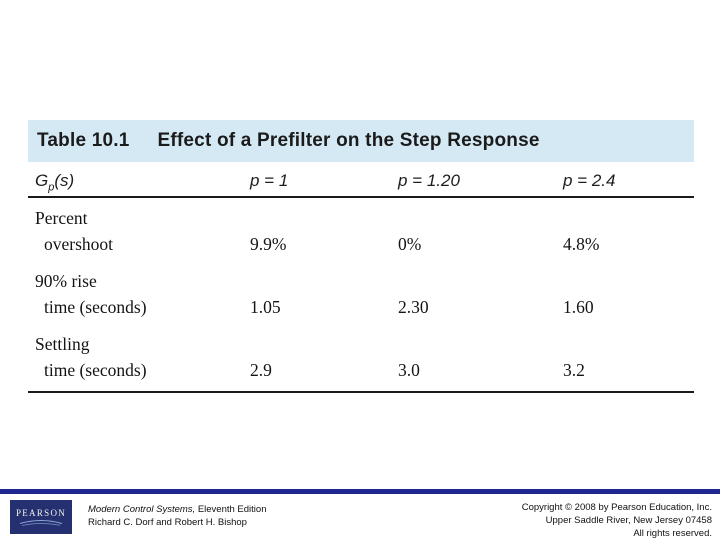 The image size is (720, 540). Describe the element at coordinates (413, 307) in the screenshot. I see `cell-value: 2.30` at that location.